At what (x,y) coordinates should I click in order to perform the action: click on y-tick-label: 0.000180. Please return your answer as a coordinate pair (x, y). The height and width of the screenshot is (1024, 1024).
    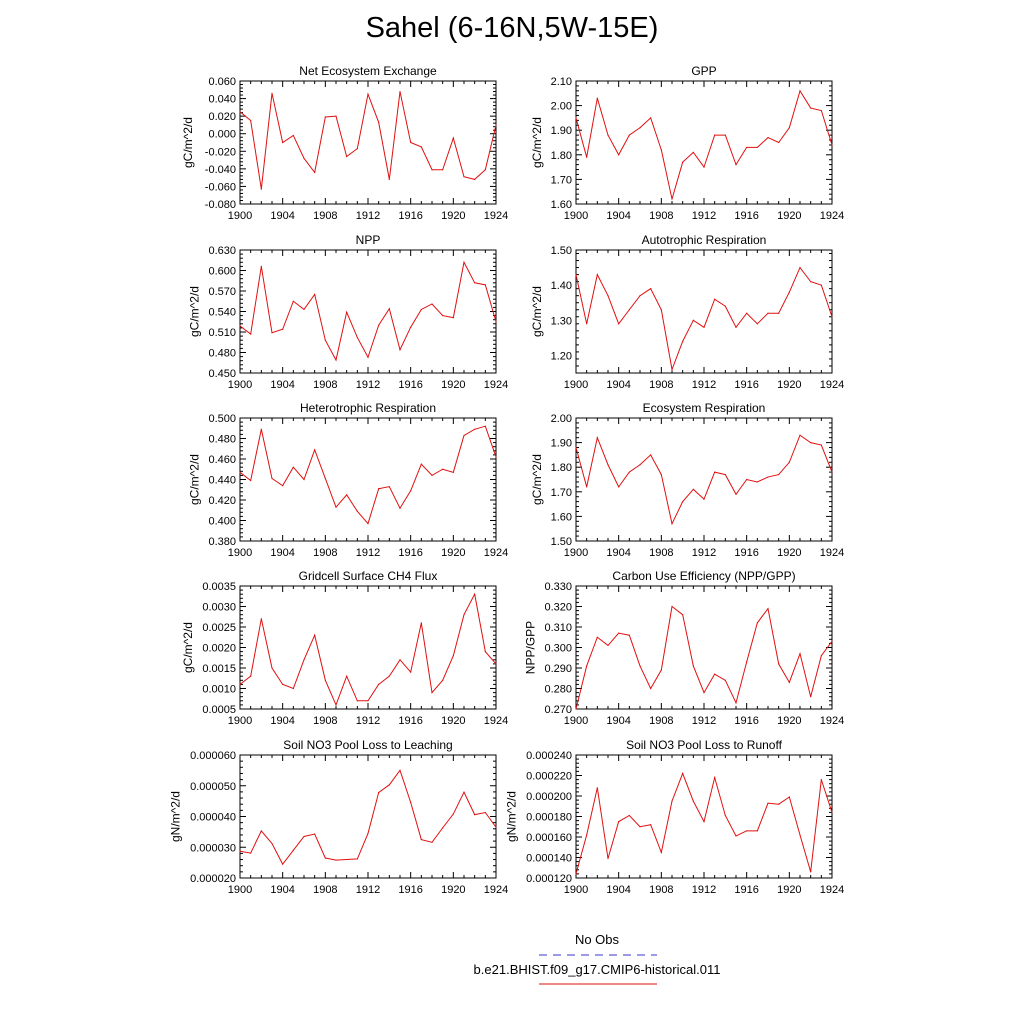
    Looking at the image, I should click on (549, 818).